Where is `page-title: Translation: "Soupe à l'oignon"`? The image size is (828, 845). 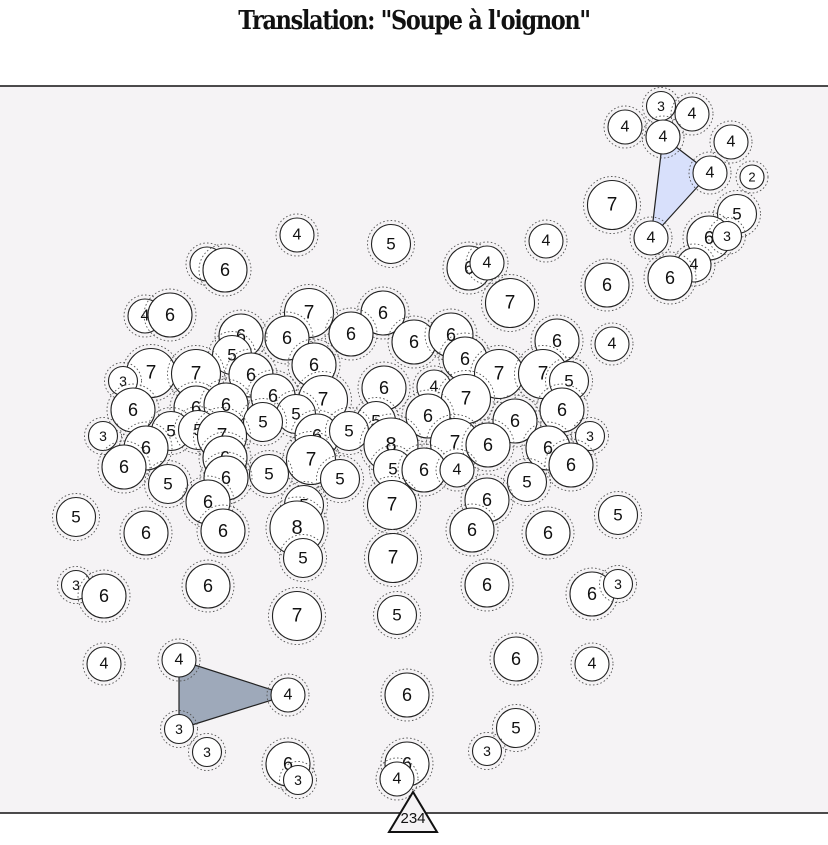
page-title: Translation: "Soupe à l'oignon" is located at coordinates (414, 21).